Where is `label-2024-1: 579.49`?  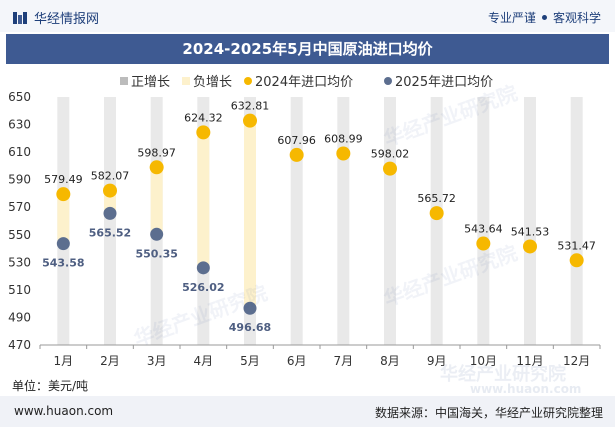 label-2024-1: 579.49 is located at coordinates (63, 179).